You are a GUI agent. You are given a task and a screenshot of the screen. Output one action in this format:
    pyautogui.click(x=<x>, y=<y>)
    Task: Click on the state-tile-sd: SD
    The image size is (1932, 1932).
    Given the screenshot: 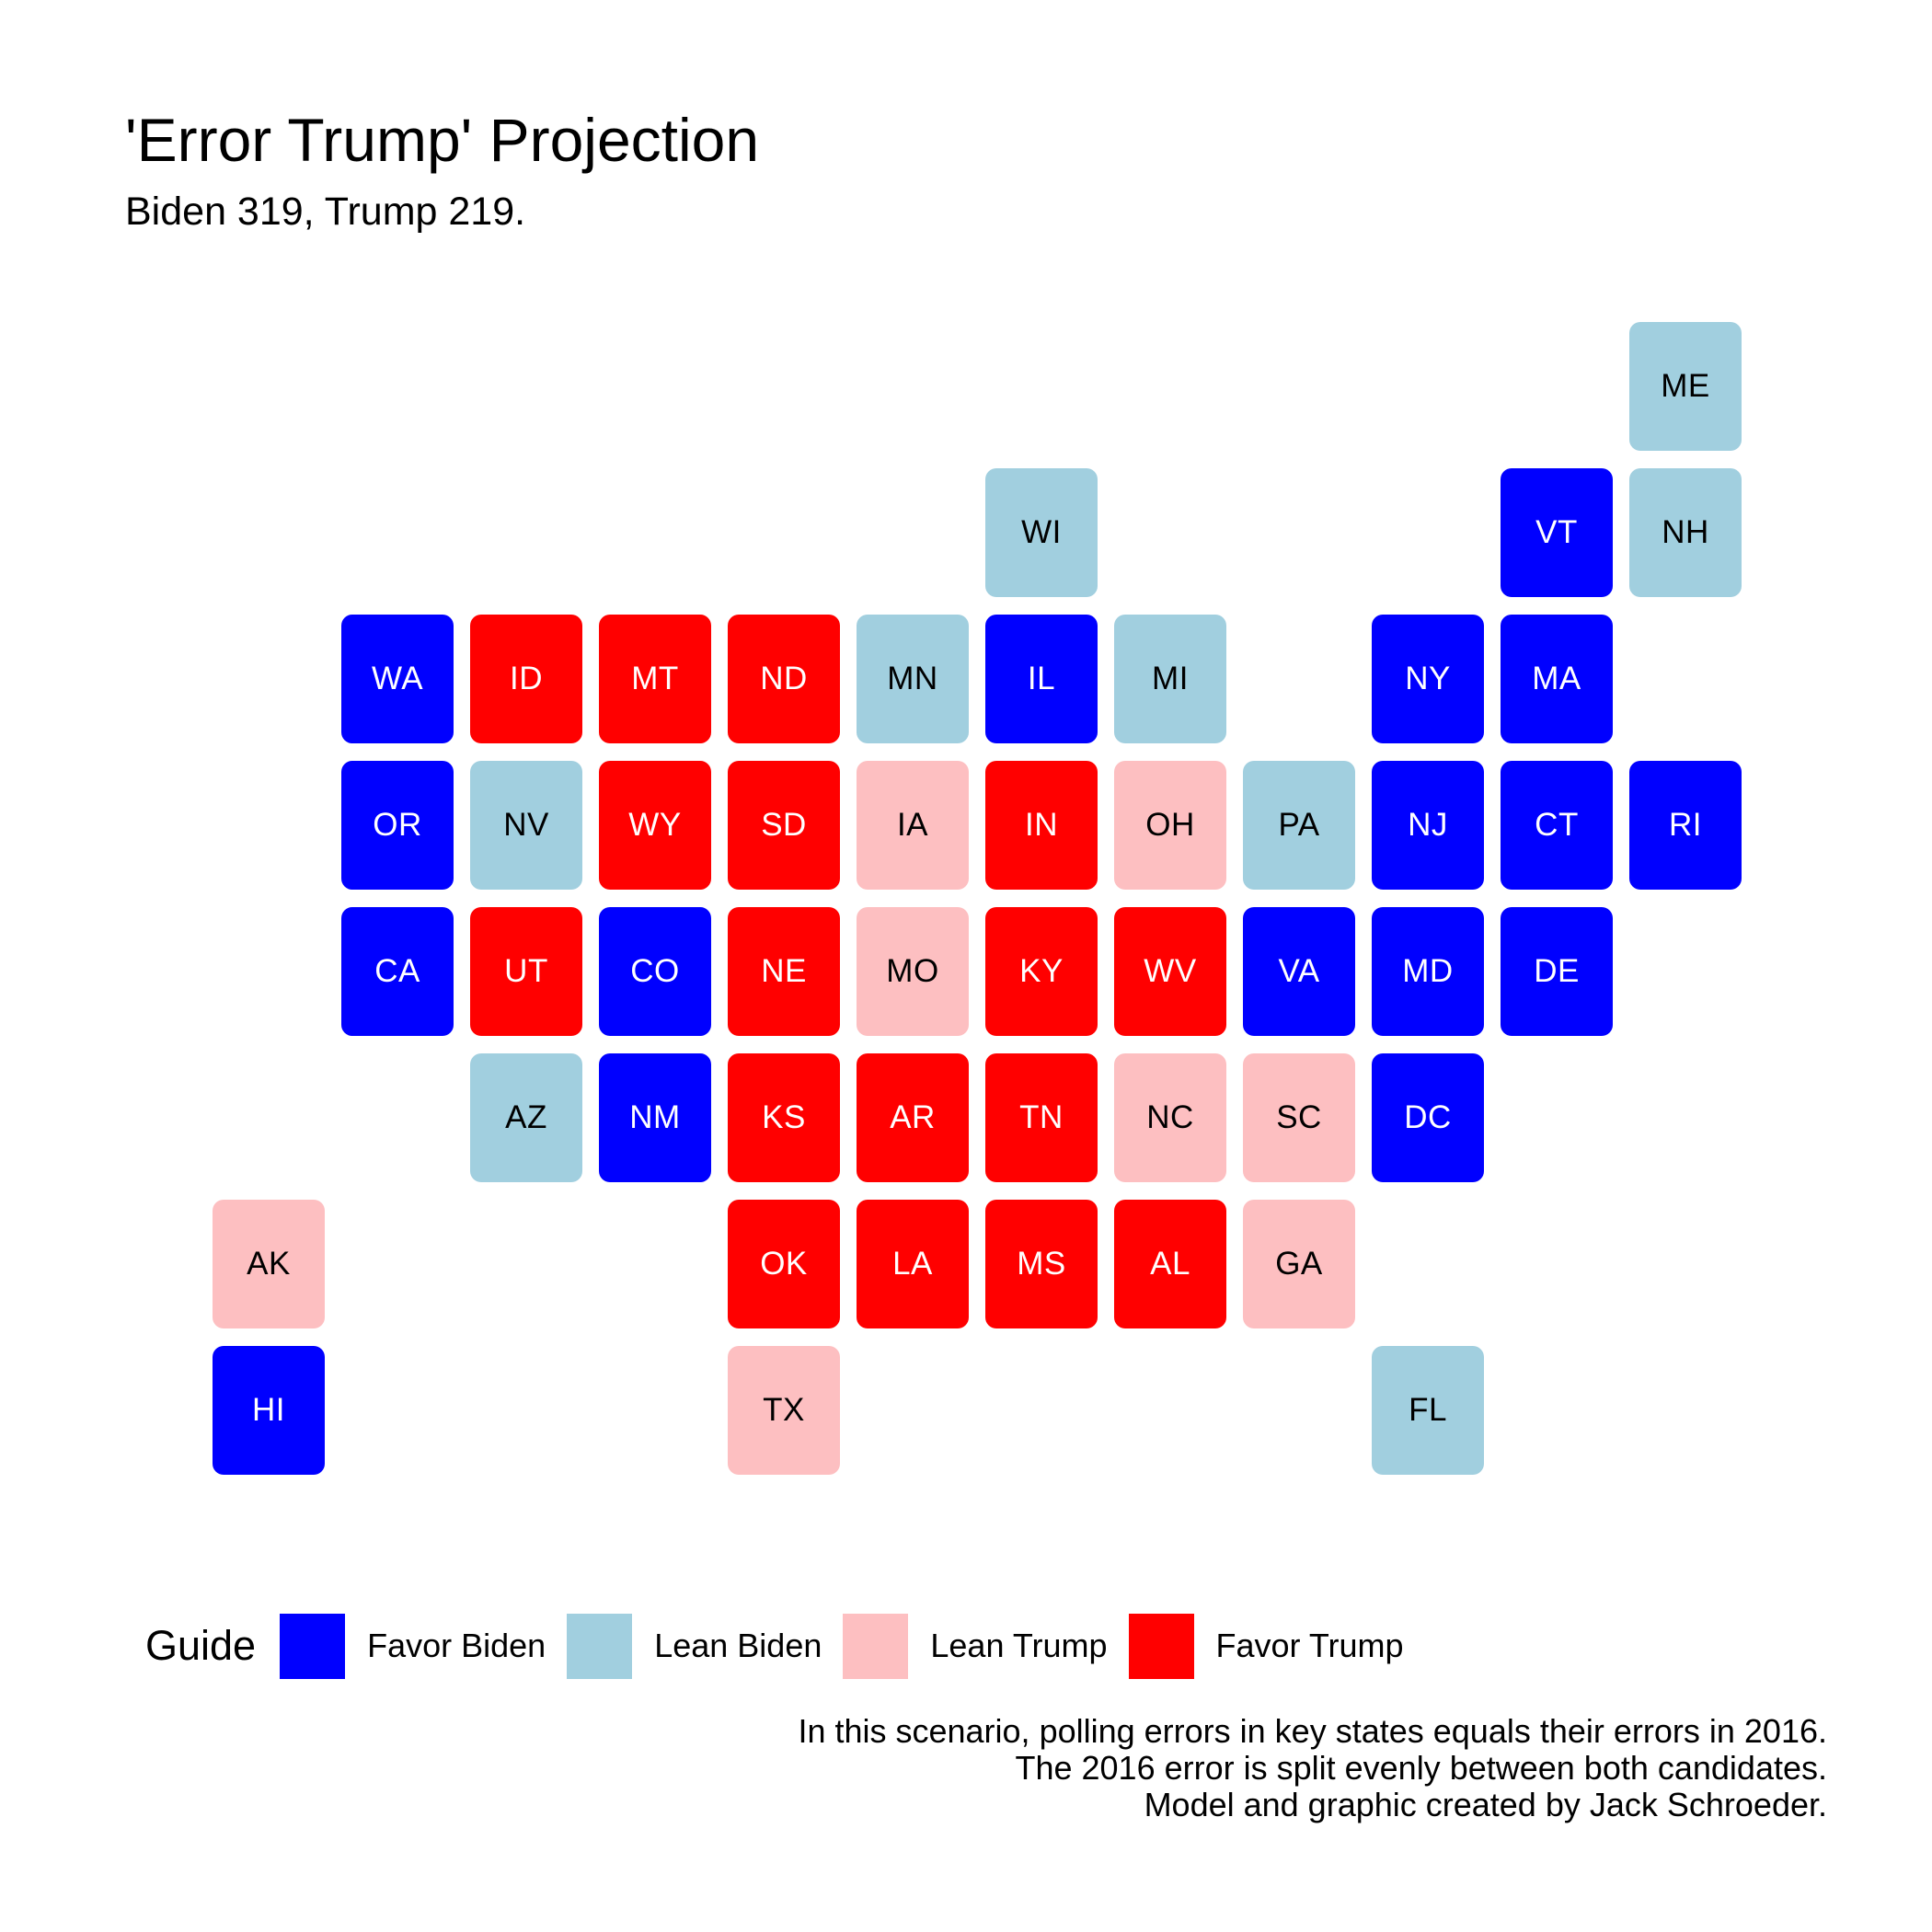 What is the action you would take?
    pyautogui.click(x=784, y=825)
    